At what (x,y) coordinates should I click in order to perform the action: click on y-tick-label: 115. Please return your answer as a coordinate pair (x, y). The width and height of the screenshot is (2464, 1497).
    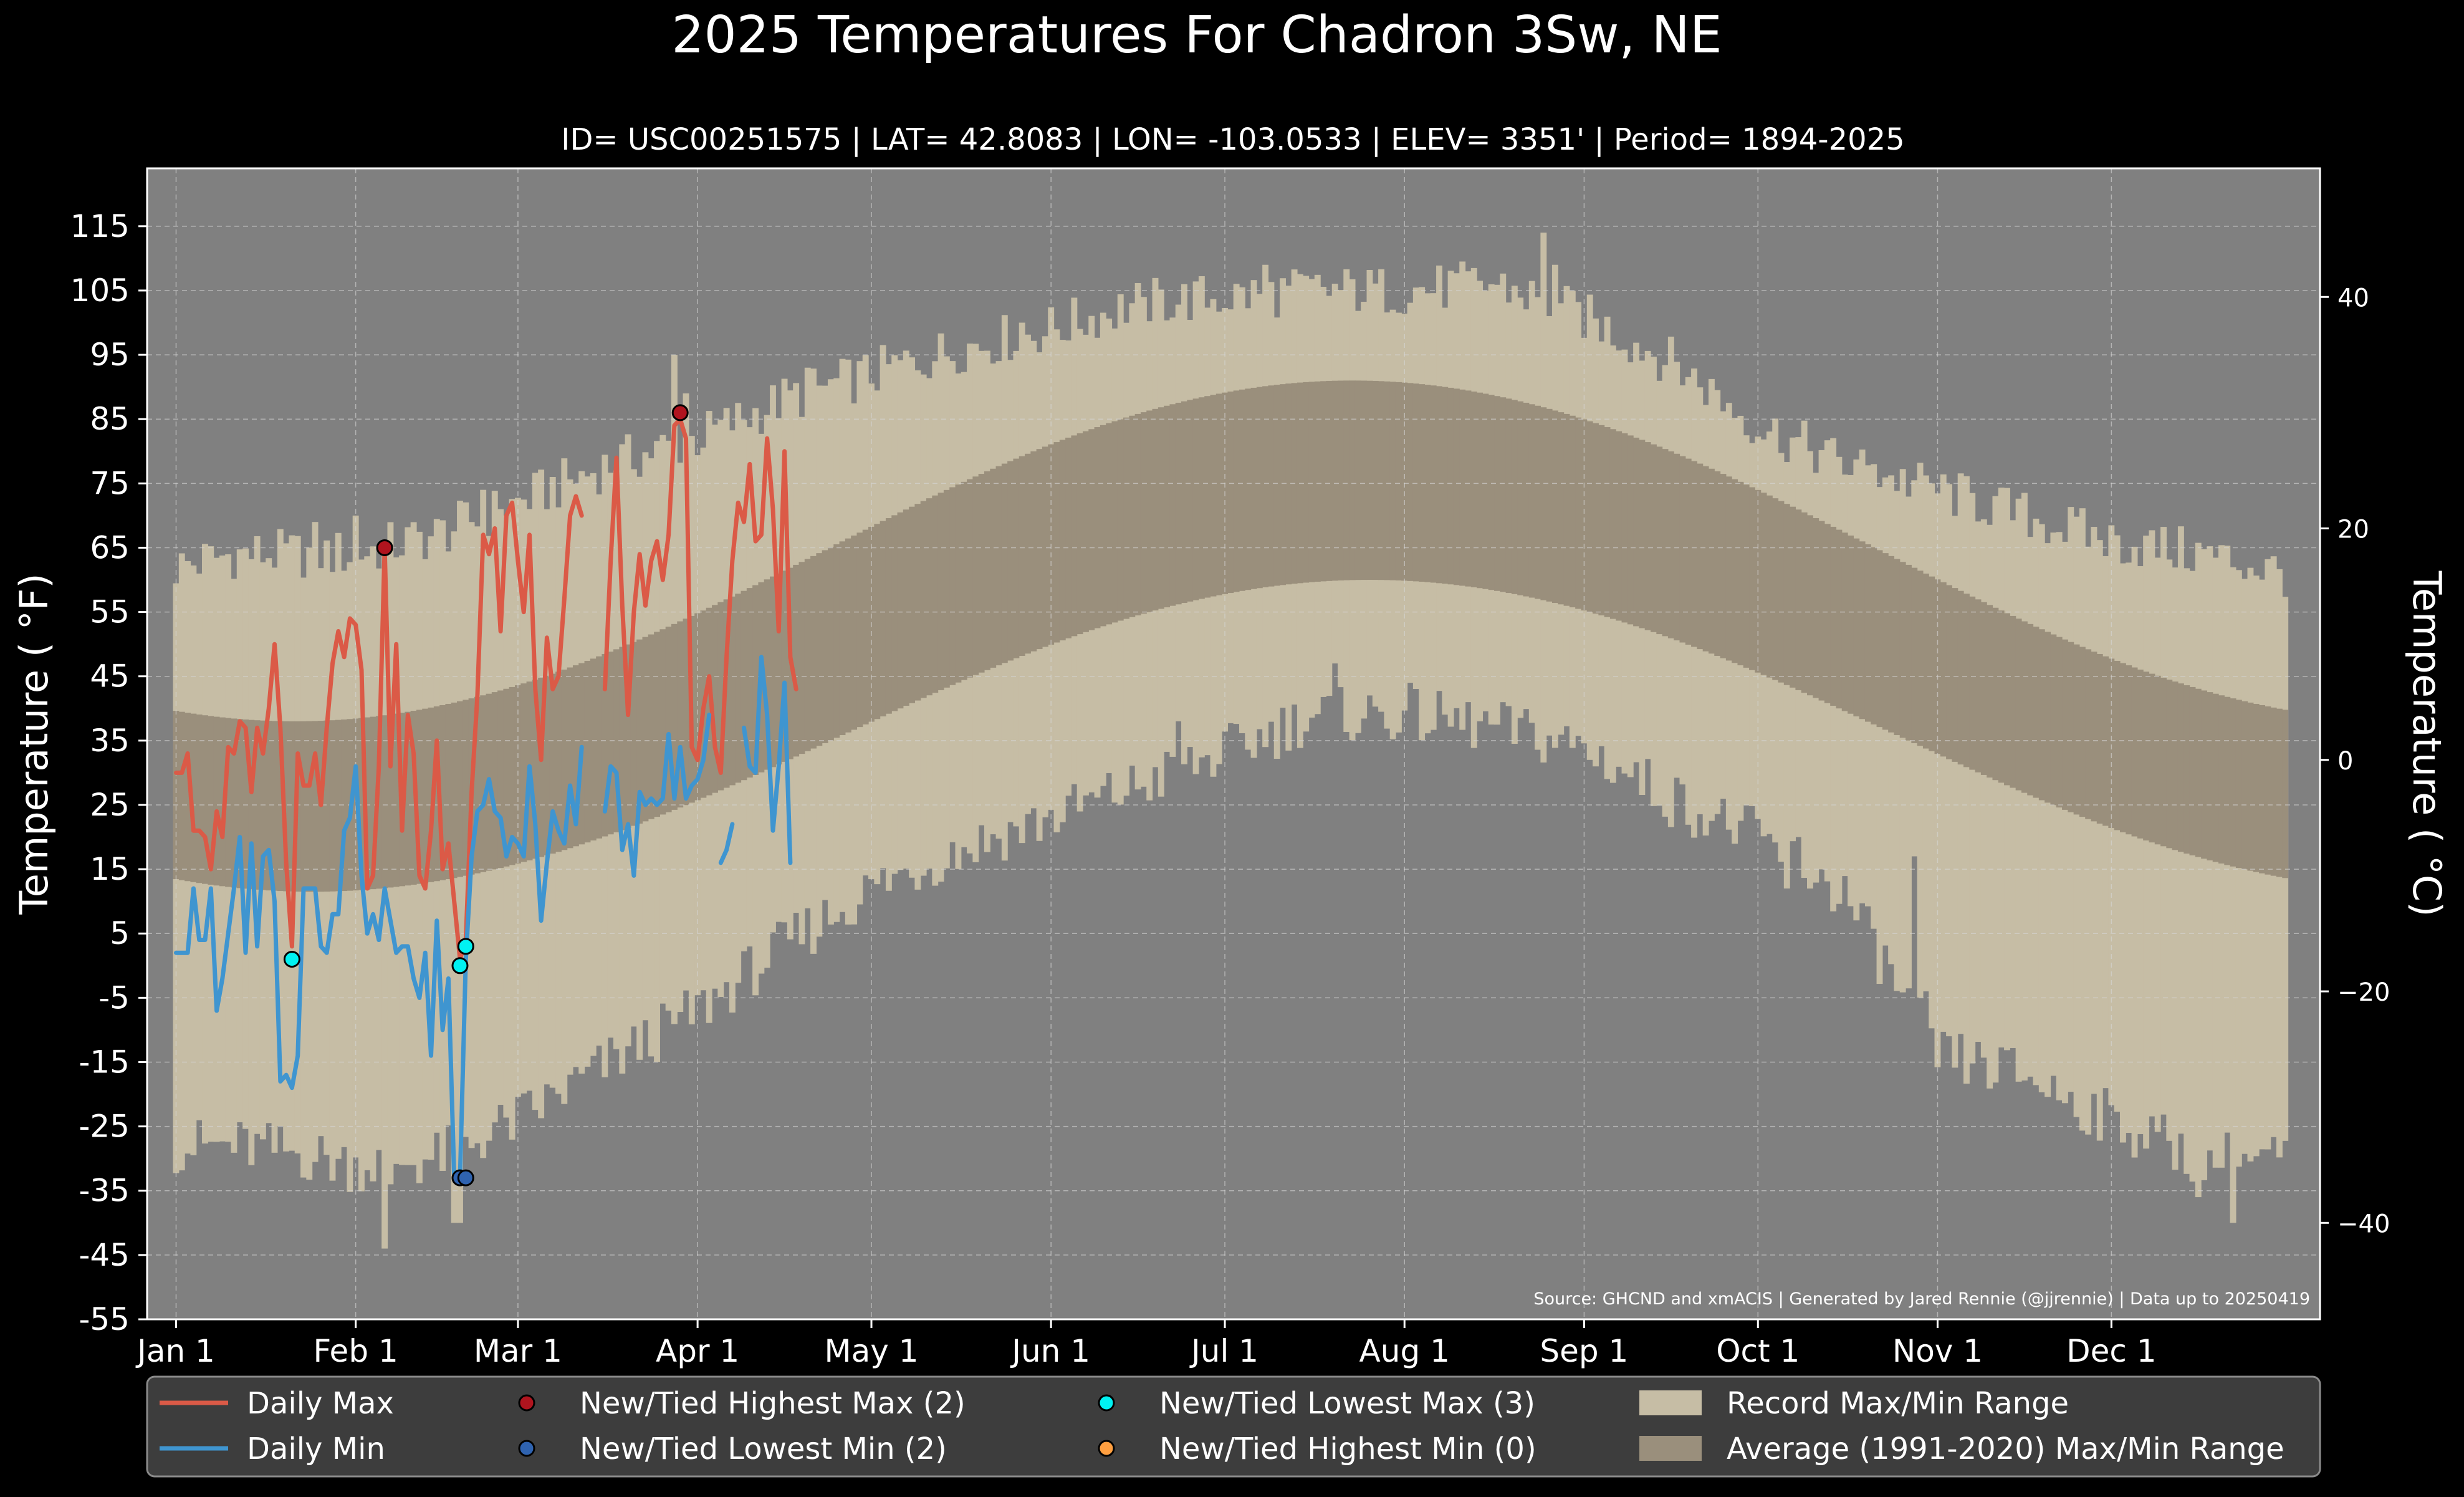
    Looking at the image, I should click on (100, 226).